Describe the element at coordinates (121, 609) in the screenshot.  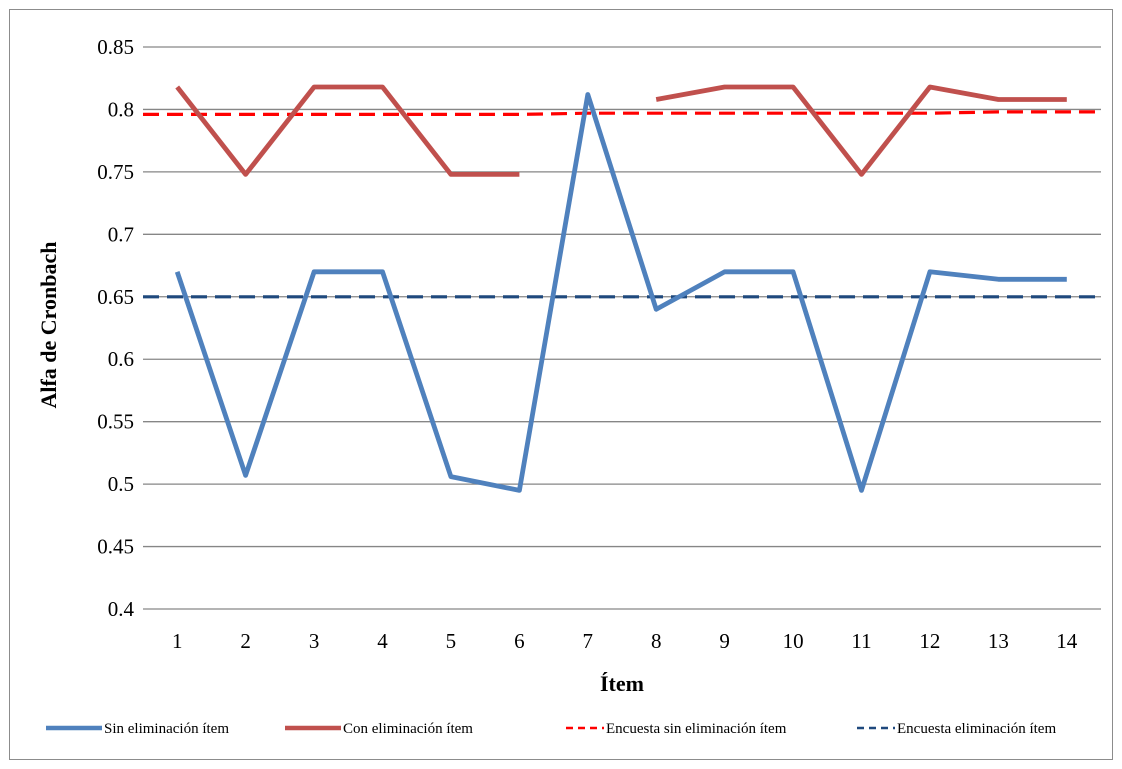
I see `y-tick-label: 0.4` at that location.